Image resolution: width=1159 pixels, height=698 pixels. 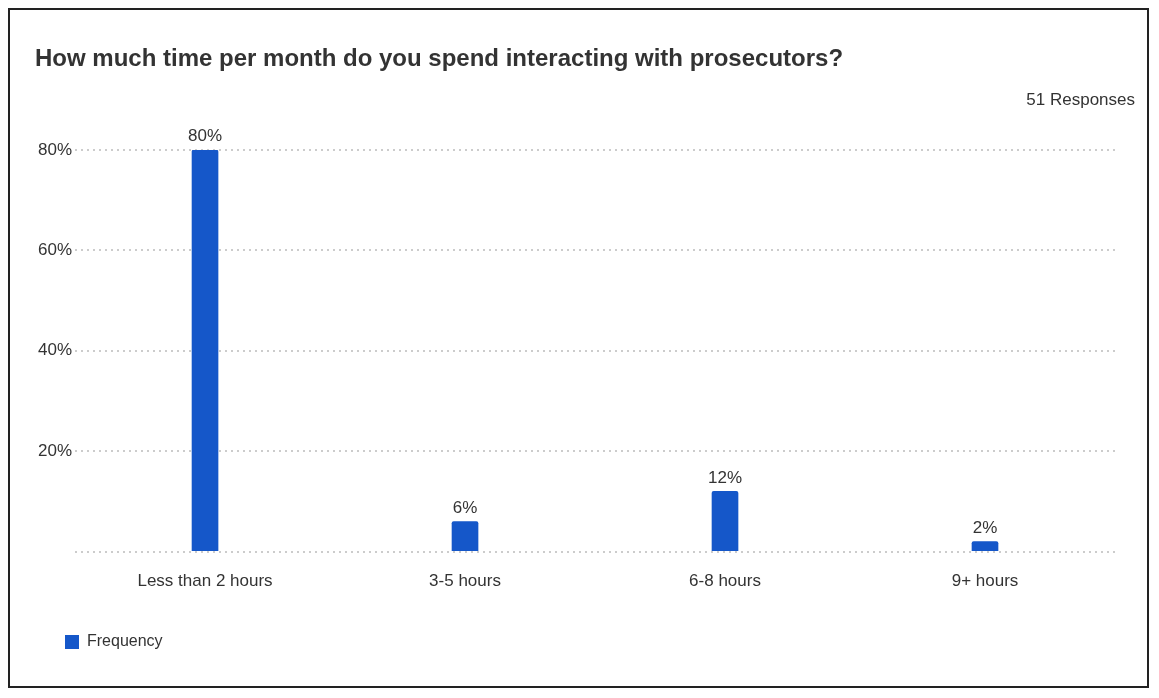 What do you see at coordinates (205, 136) in the screenshot?
I see `text: 80%` at bounding box center [205, 136].